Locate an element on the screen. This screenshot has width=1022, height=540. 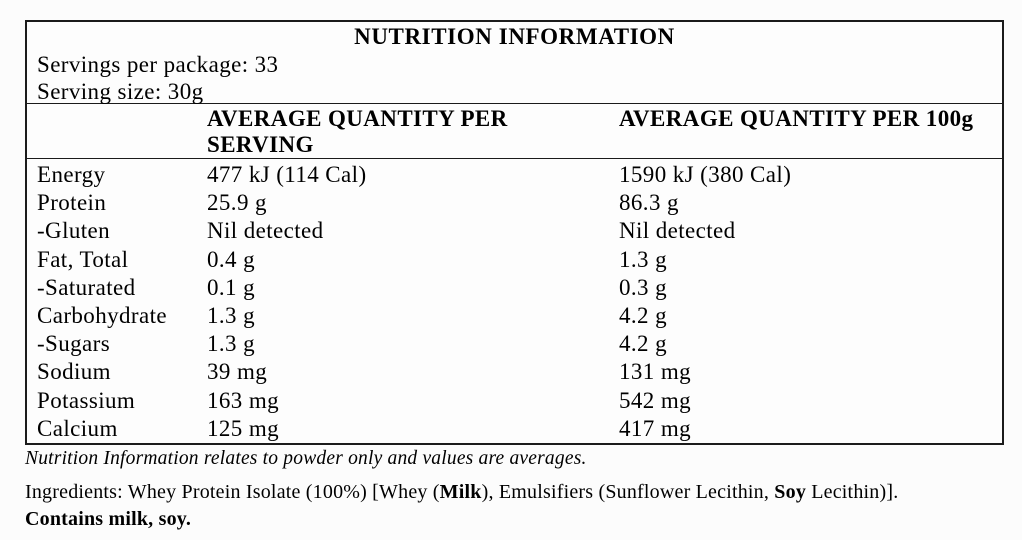
per-serving-value-cell: 163 mg is located at coordinates (243, 400).